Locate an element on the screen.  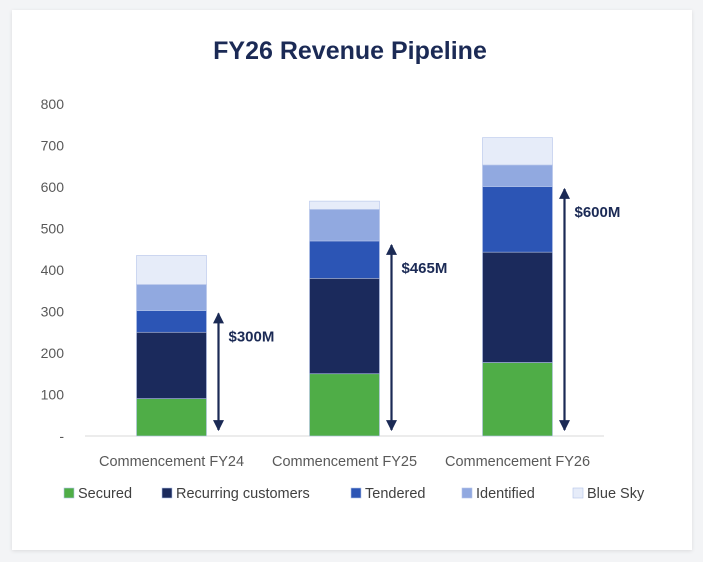
y-tick-label: 100 is located at coordinates (53, 395).